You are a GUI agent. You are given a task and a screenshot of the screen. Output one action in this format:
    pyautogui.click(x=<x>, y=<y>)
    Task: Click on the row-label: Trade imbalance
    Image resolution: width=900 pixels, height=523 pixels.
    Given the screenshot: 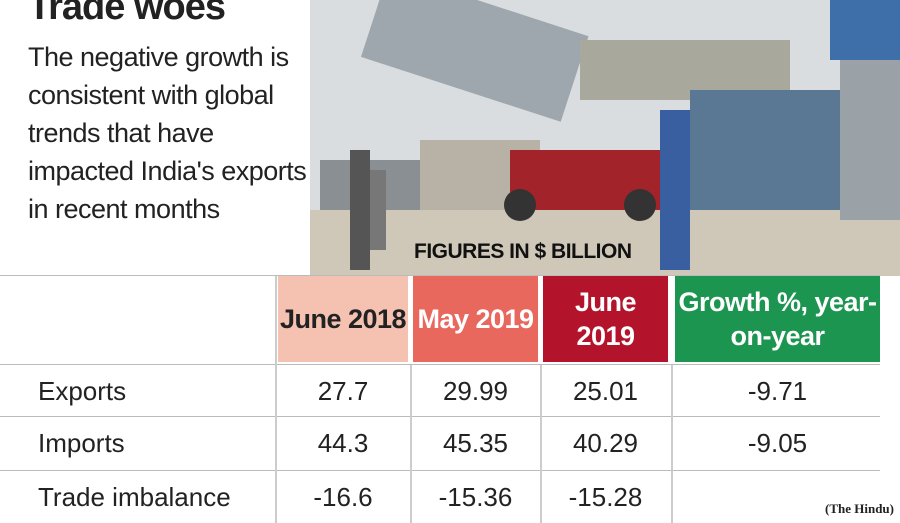 What is the action you would take?
    pyautogui.click(x=134, y=496)
    